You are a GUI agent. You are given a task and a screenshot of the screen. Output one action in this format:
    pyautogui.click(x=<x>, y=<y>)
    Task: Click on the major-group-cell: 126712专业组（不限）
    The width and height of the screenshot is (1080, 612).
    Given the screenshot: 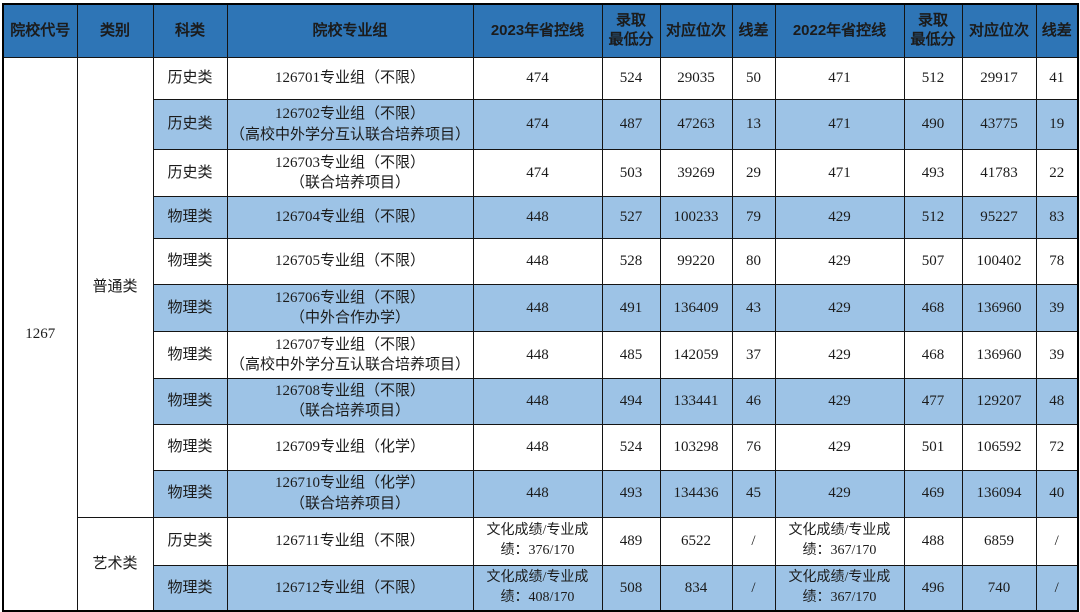 What is the action you would take?
    pyautogui.click(x=350, y=588)
    